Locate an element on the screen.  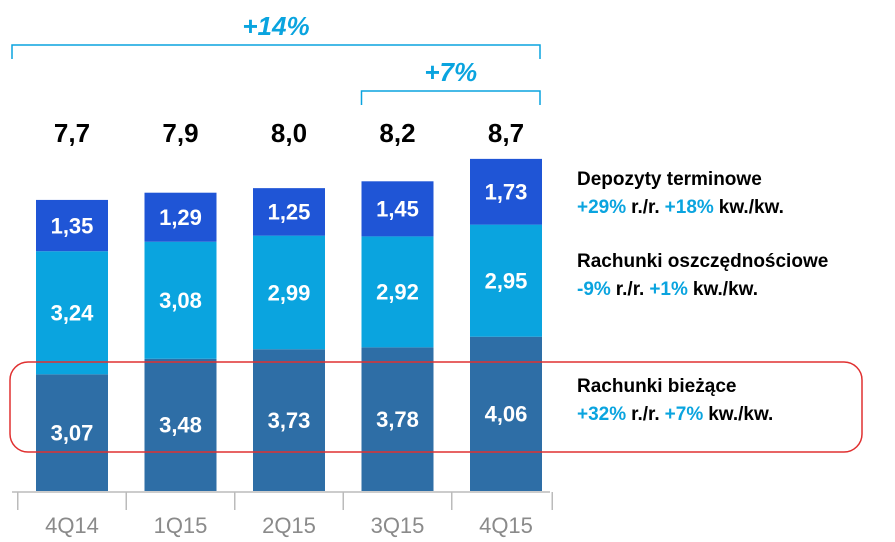
segment-label: 2,92 is located at coordinates (397, 292).